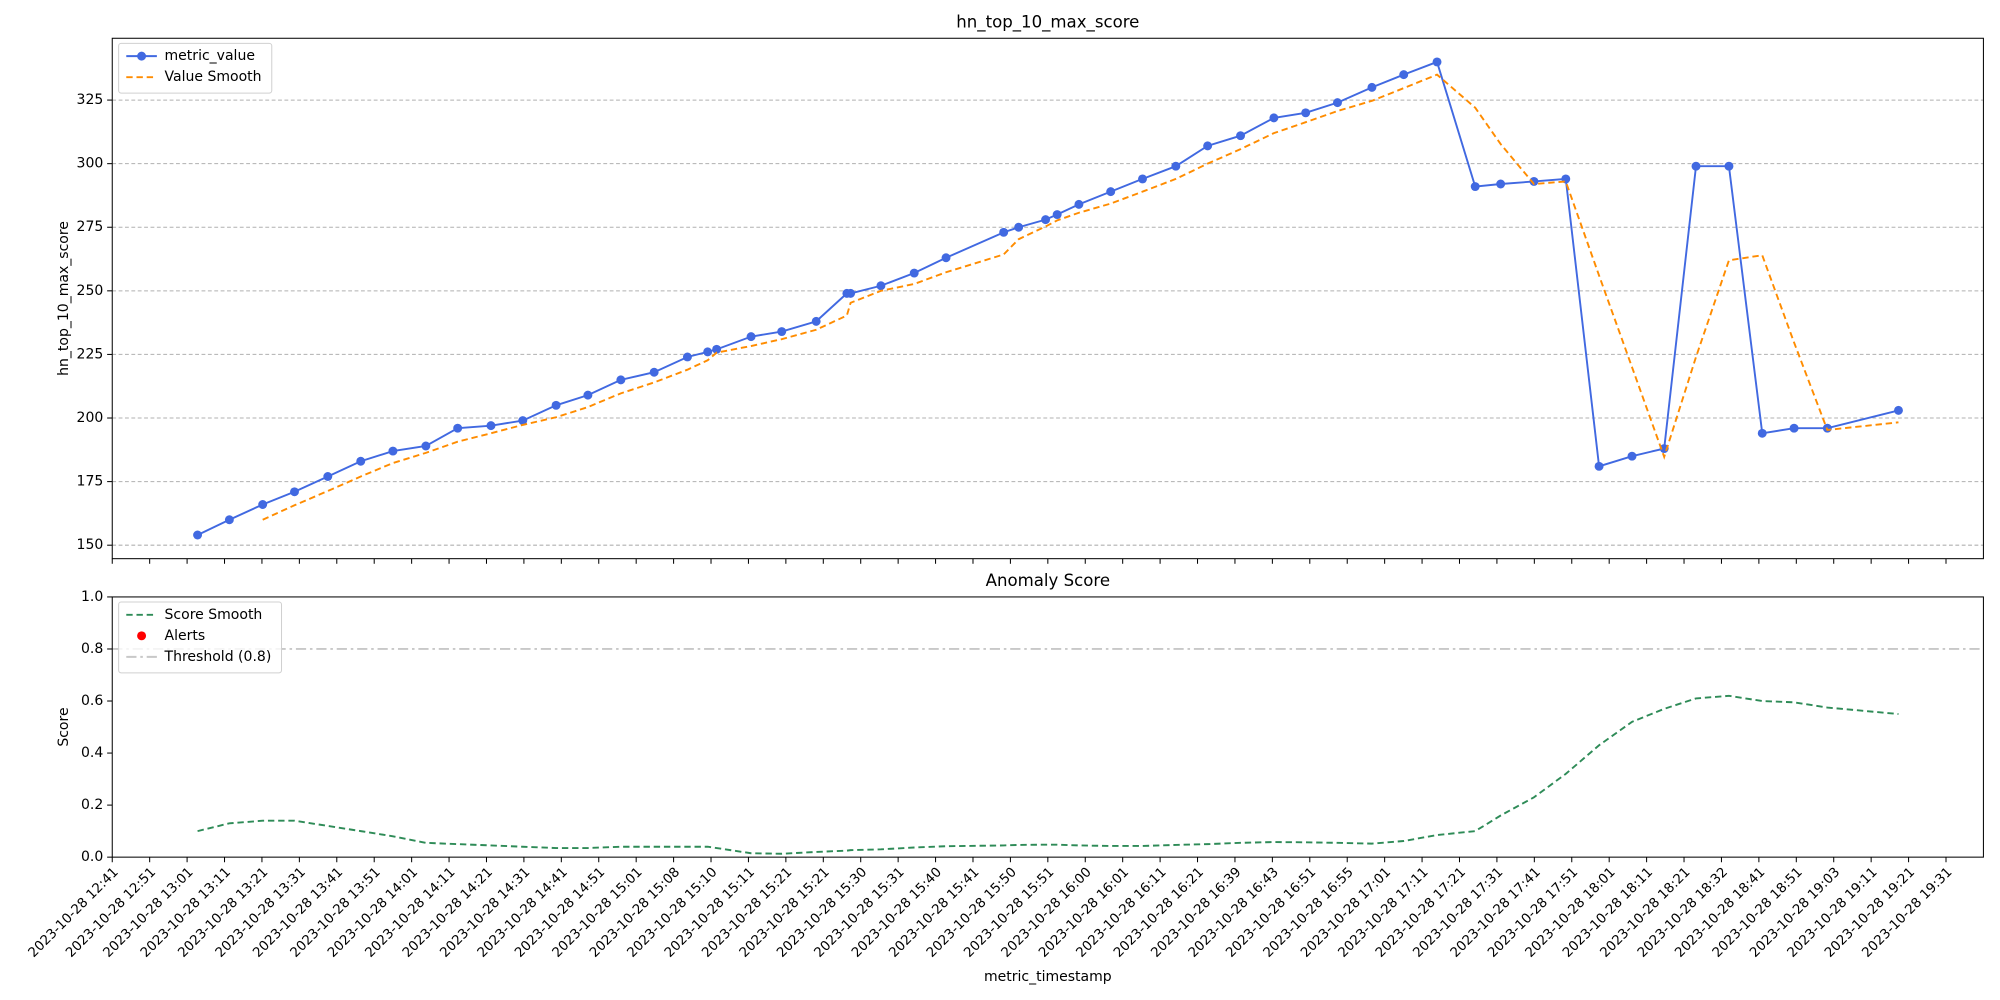 This screenshot has height=1000, width=2000. What do you see at coordinates (90, 354) in the screenshot?
I see `y-tick-label: 225` at bounding box center [90, 354].